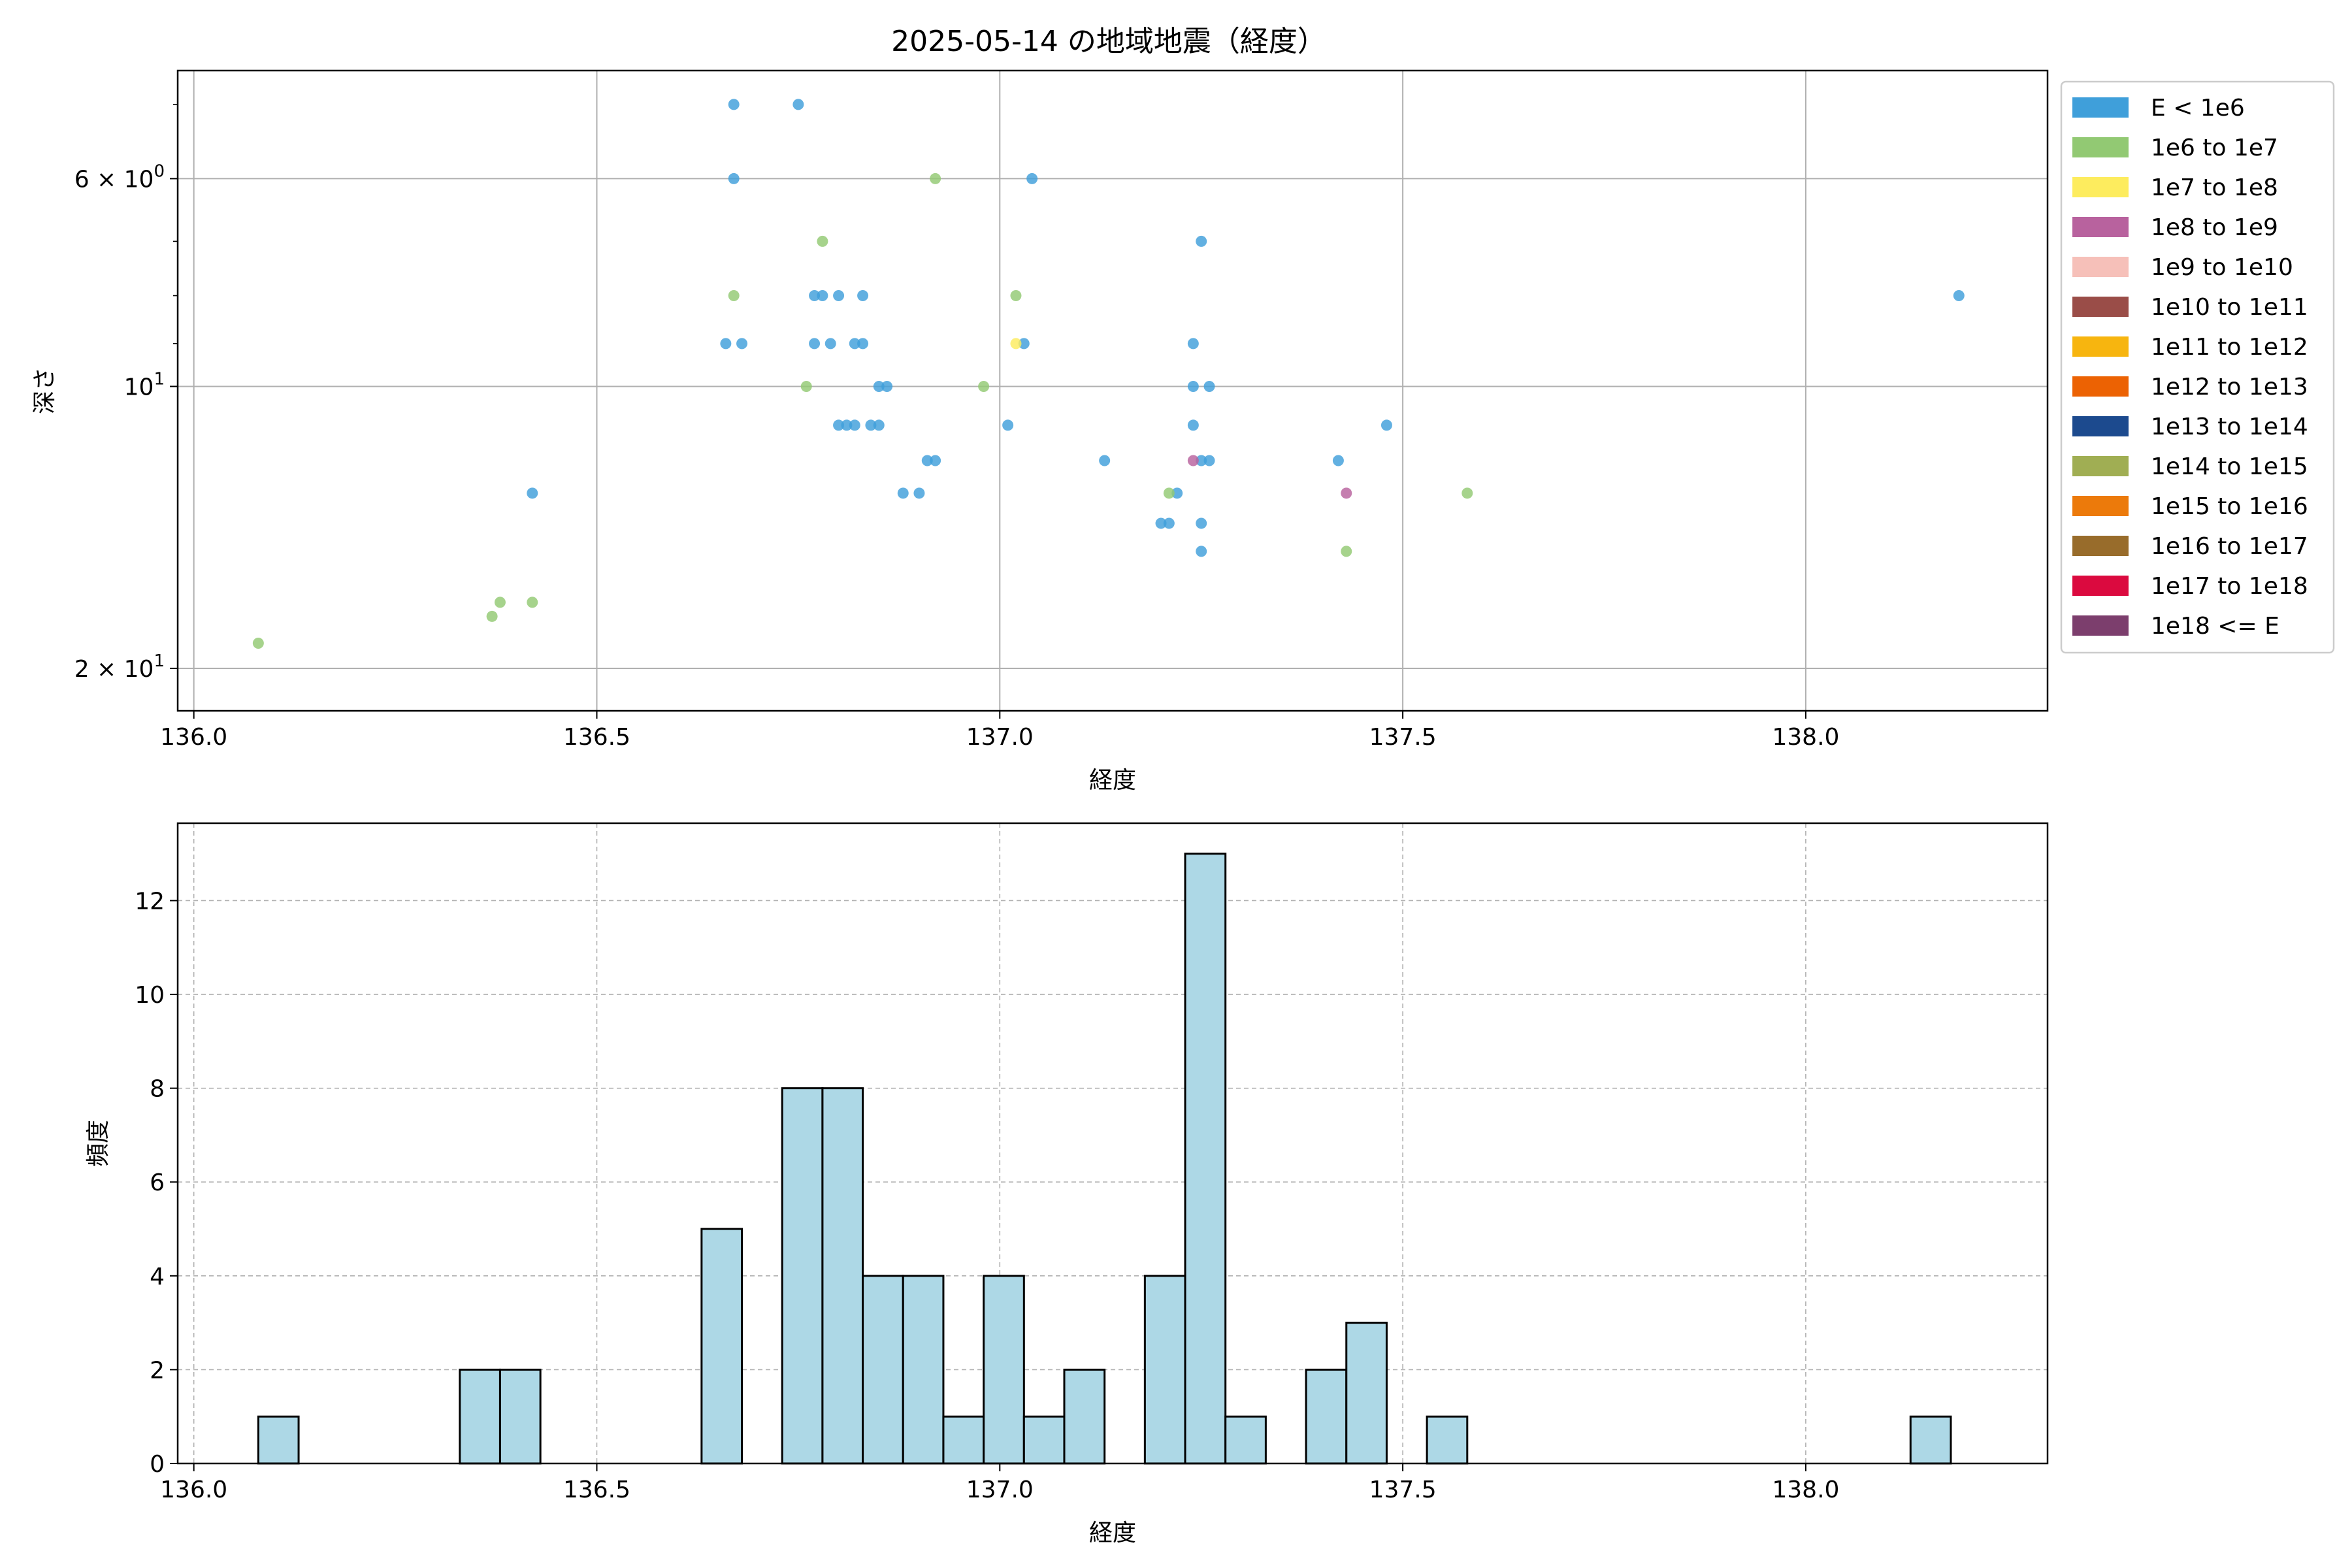 Image resolution: width=2352 pixels, height=1568 pixels. I want to click on histogram-x-tick-label: 137.0, so click(1000, 1490).